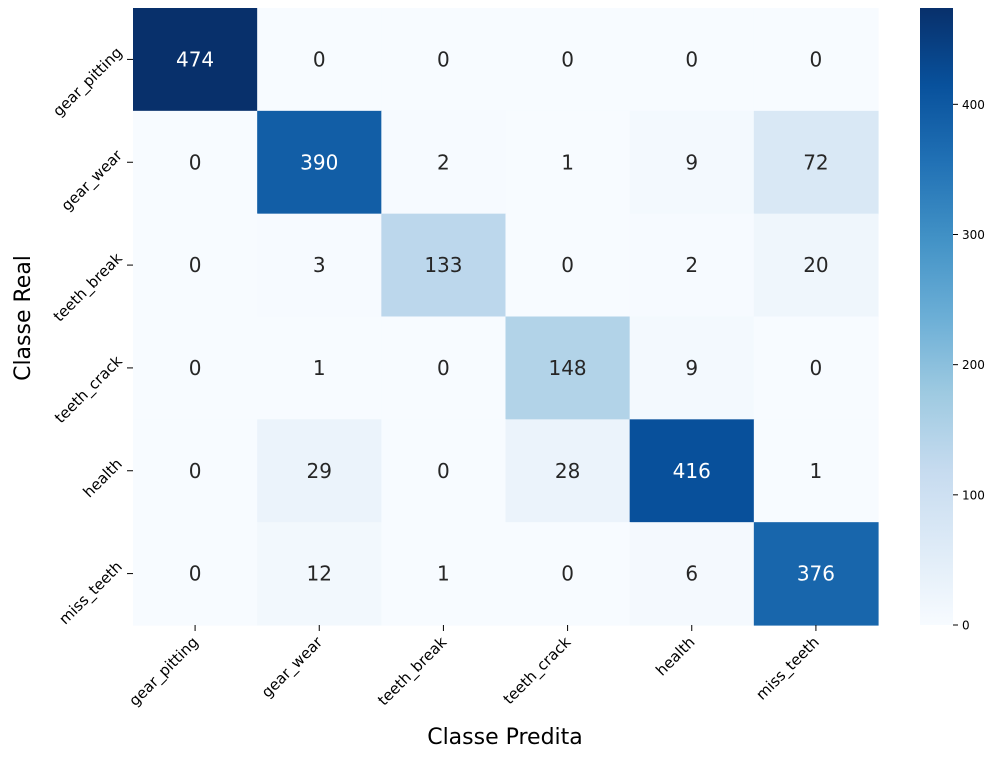 Image resolution: width=1000 pixels, height=758 pixels. What do you see at coordinates (936, 316) in the screenshot?
I see `colorbar` at bounding box center [936, 316].